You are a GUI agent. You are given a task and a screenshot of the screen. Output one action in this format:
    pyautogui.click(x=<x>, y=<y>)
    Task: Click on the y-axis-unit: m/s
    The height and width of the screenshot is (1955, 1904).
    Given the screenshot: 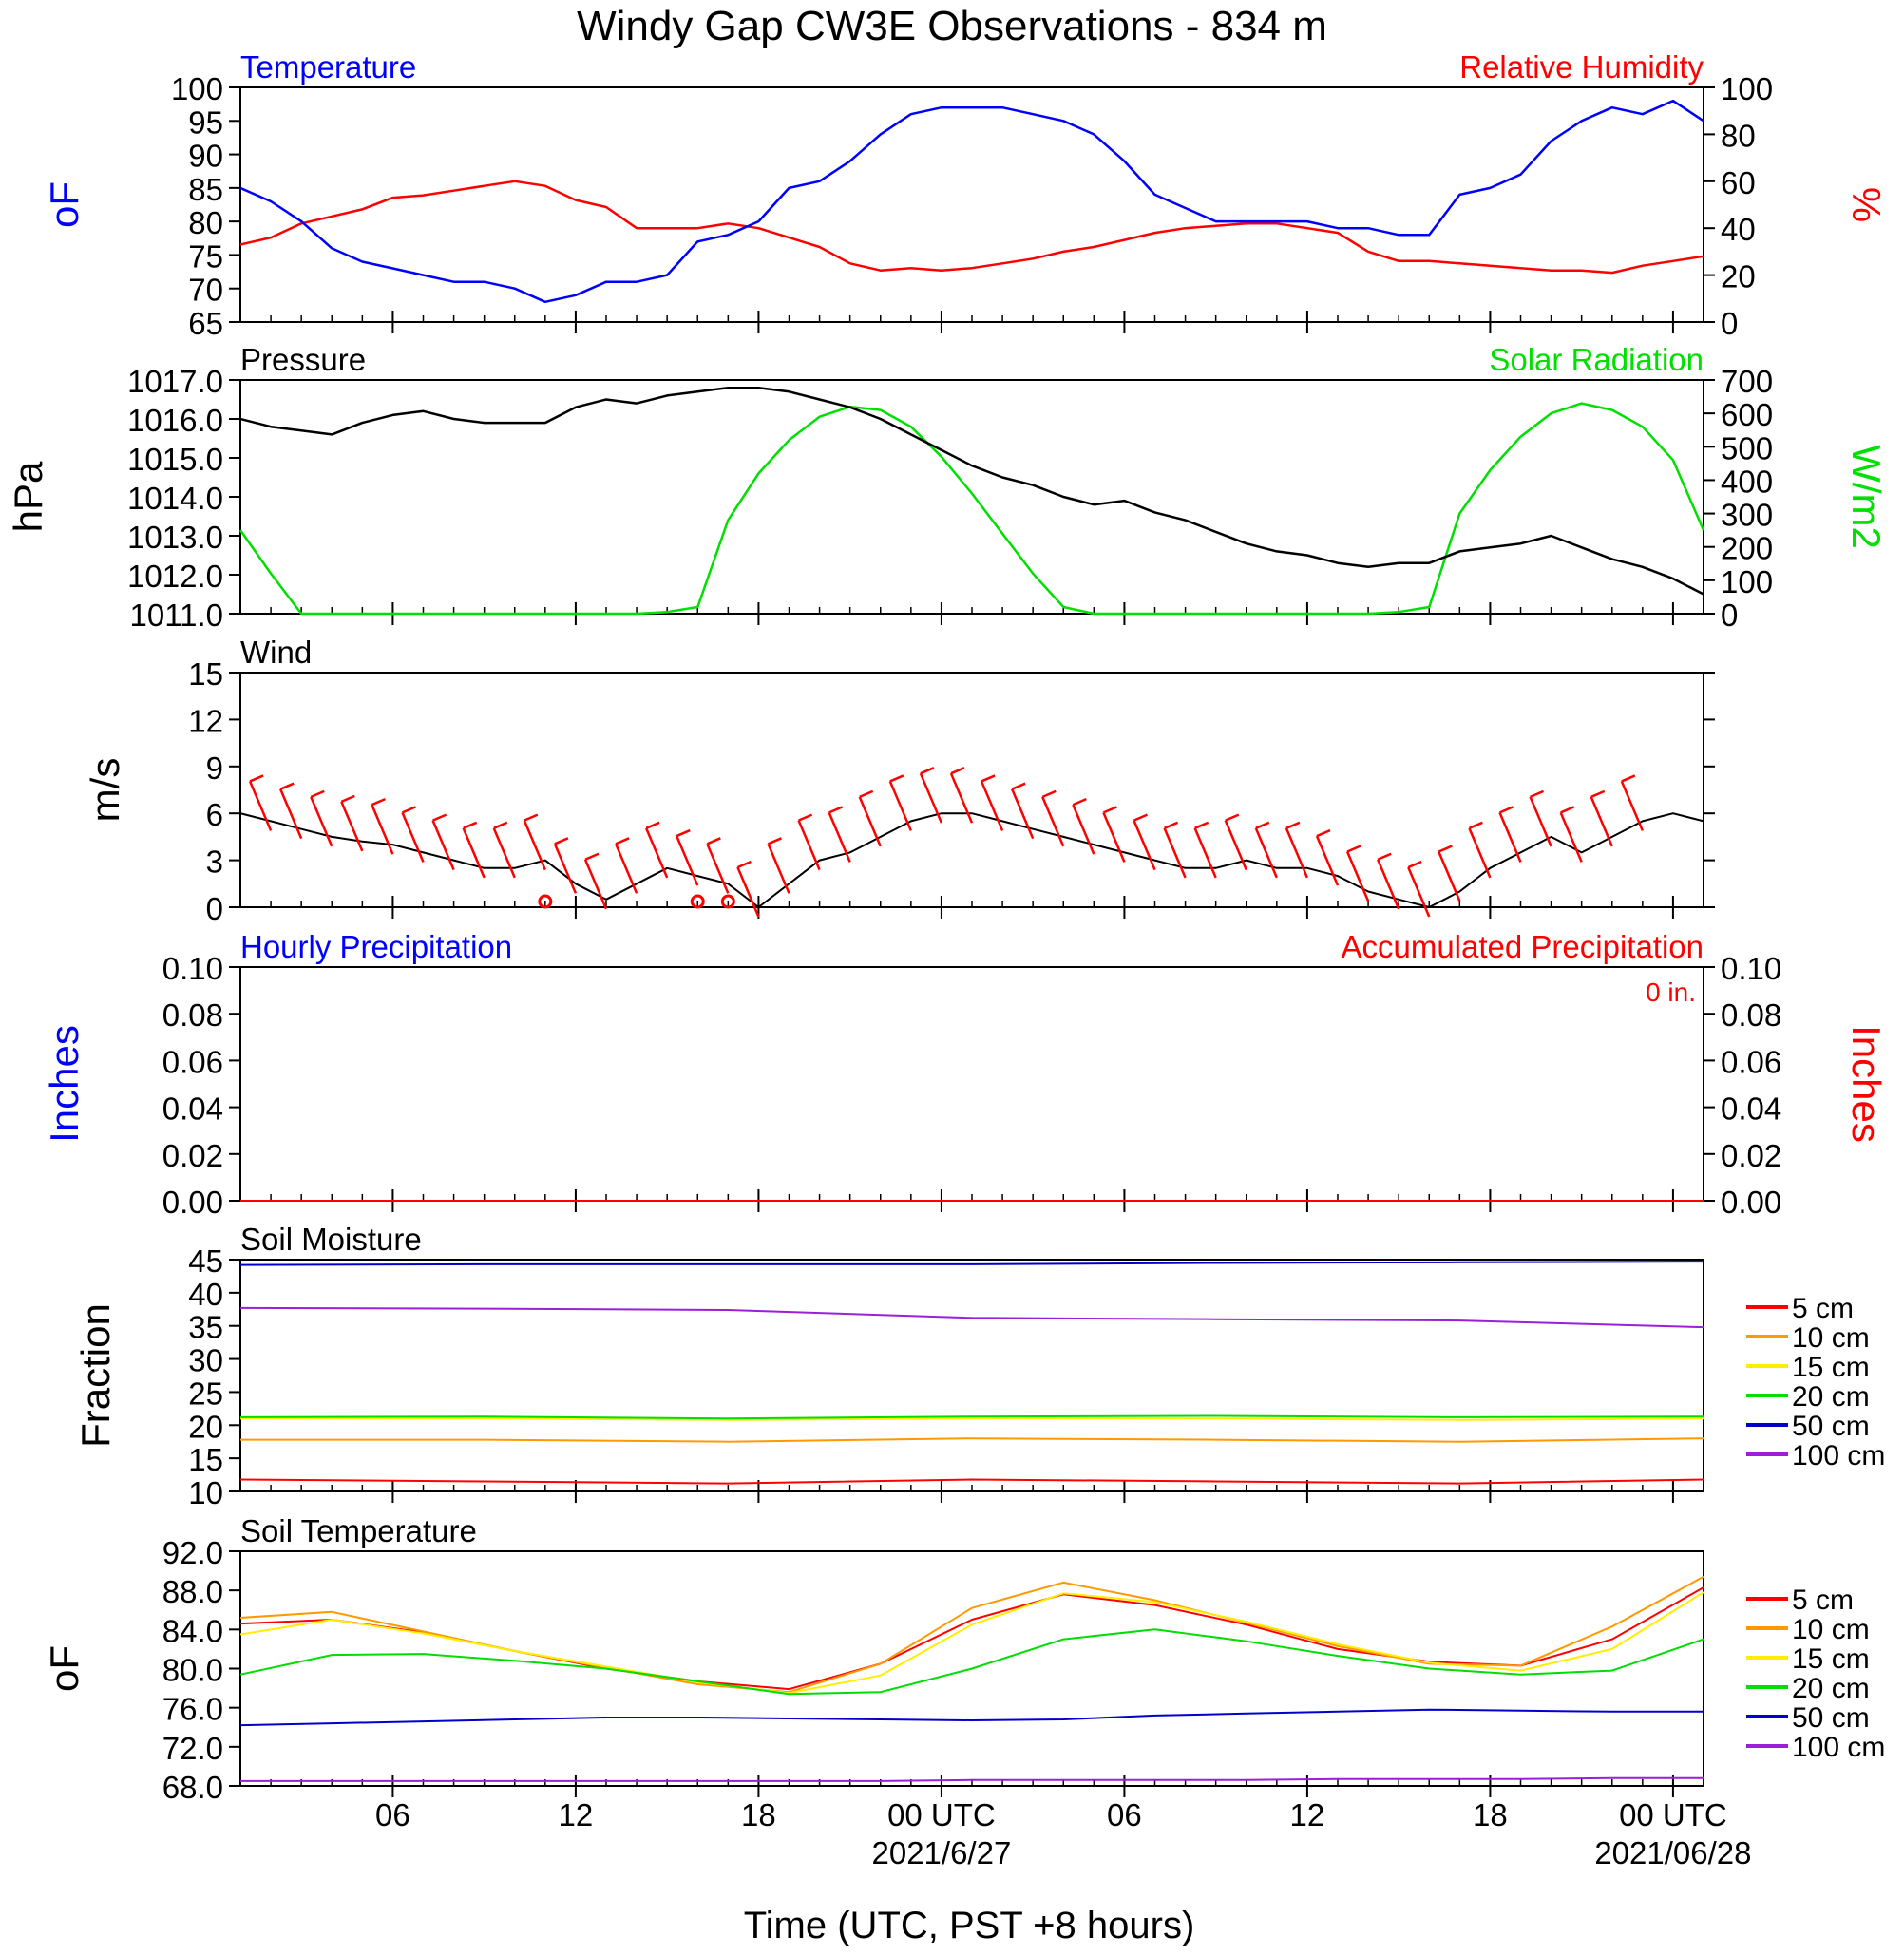 What is the action you would take?
    pyautogui.click(x=105, y=790)
    